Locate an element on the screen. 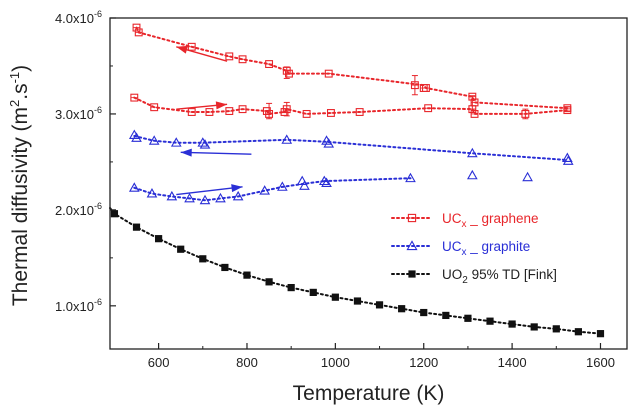 The image size is (639, 410). y-tick-label: 2.0x10⁻⁶ is located at coordinates (78, 209).